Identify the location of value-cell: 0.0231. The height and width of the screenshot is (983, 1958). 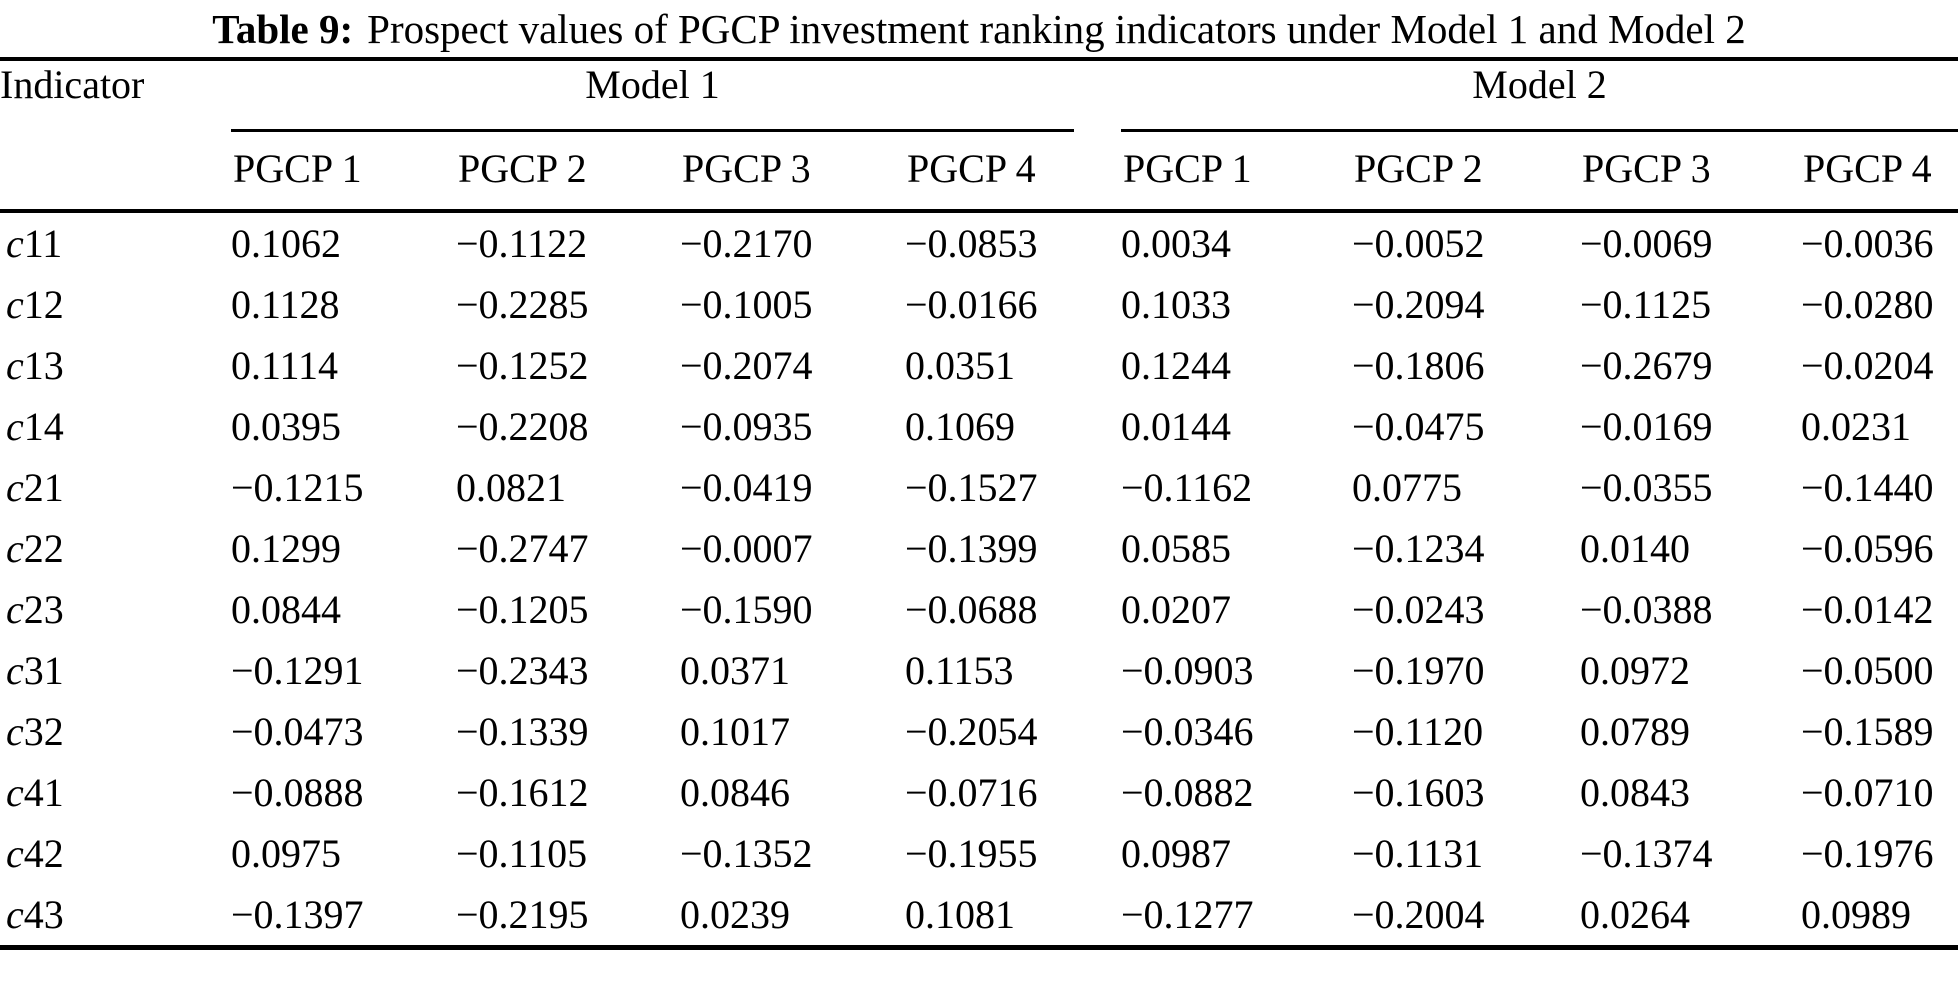
(1856, 426).